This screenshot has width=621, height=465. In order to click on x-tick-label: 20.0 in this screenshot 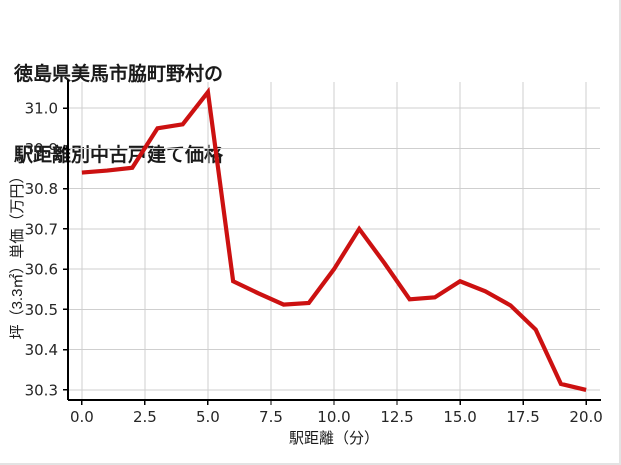, I will do `click(585, 417)`.